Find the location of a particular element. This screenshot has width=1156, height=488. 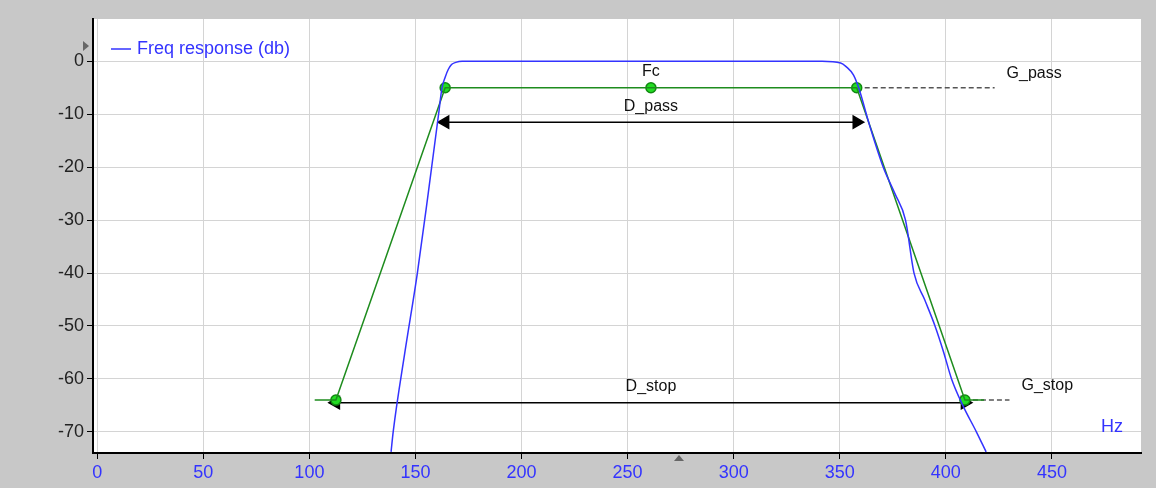

y-tick-label: -40 is located at coordinates (70, 272).